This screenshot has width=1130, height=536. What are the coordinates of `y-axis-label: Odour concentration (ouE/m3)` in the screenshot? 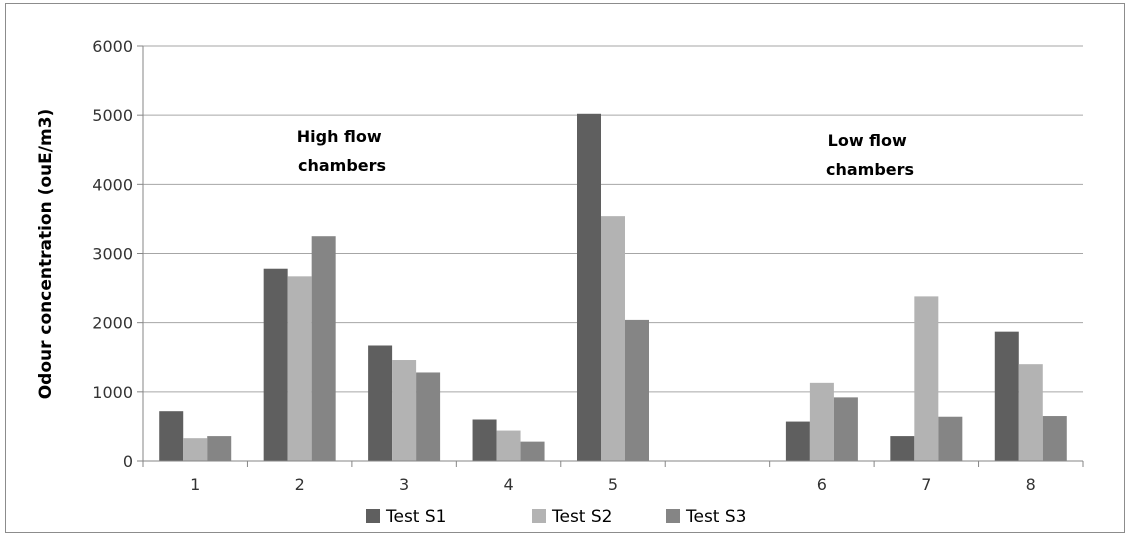 It's located at (46, 254).